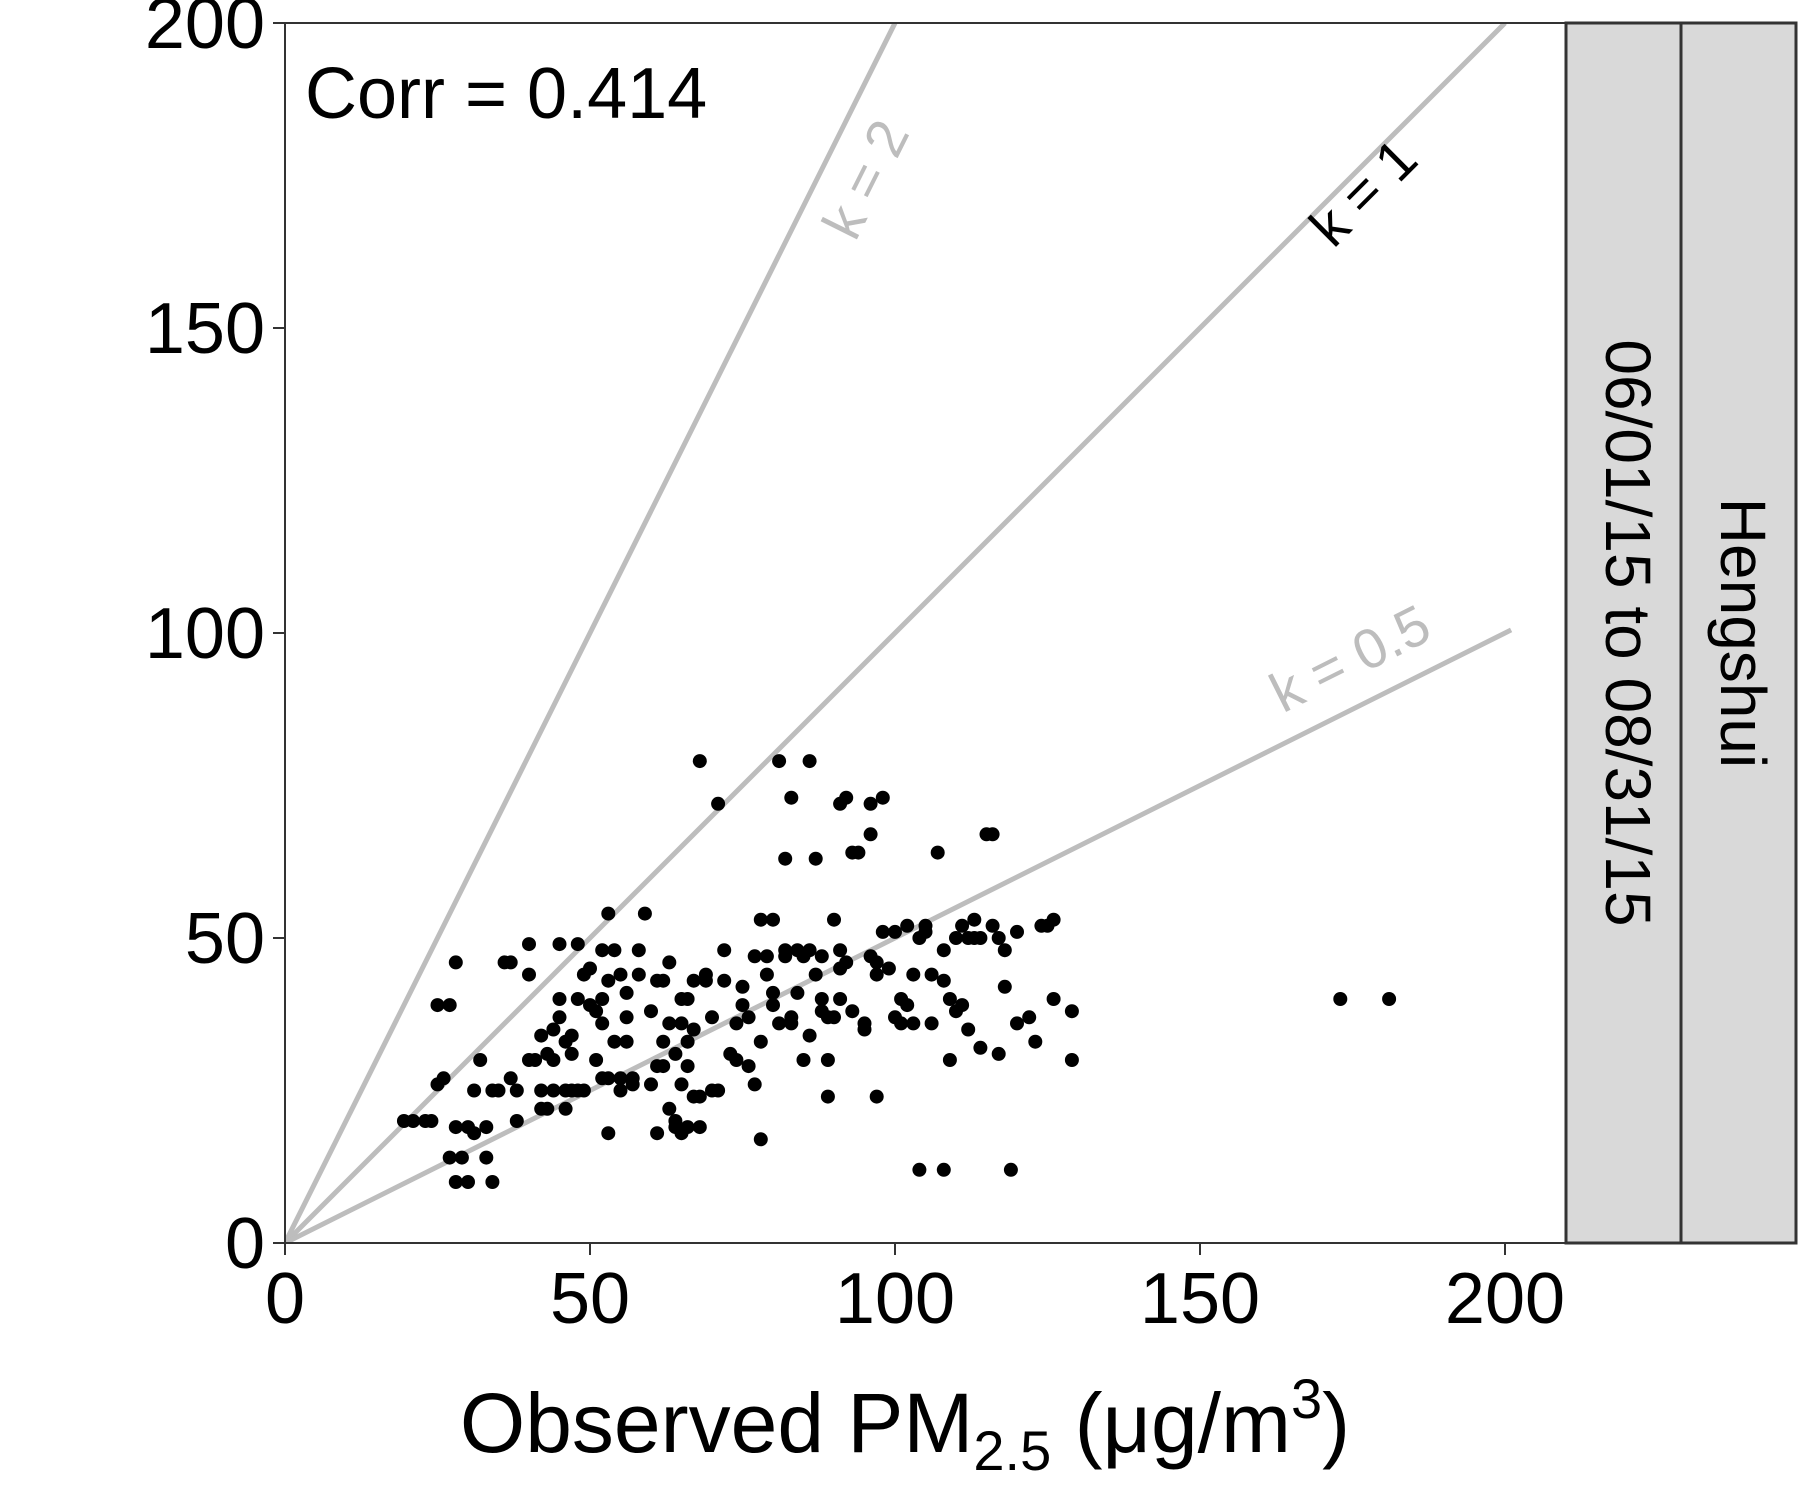 This screenshot has height=1500, width=1800. I want to click on x-tick-label: 200, so click(1505, 1299).